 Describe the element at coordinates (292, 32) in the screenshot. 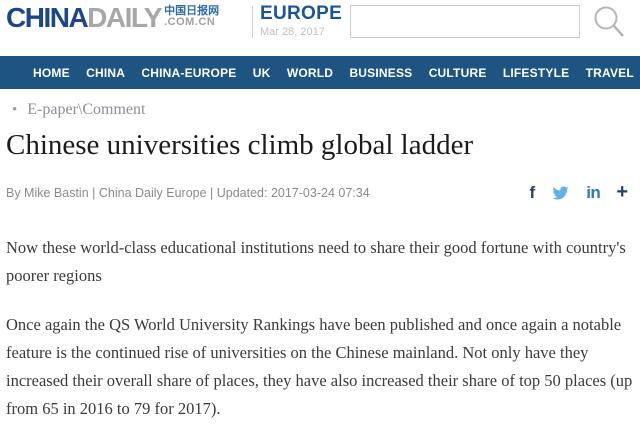

I see `edition-date: Mar 28, 2017` at that location.